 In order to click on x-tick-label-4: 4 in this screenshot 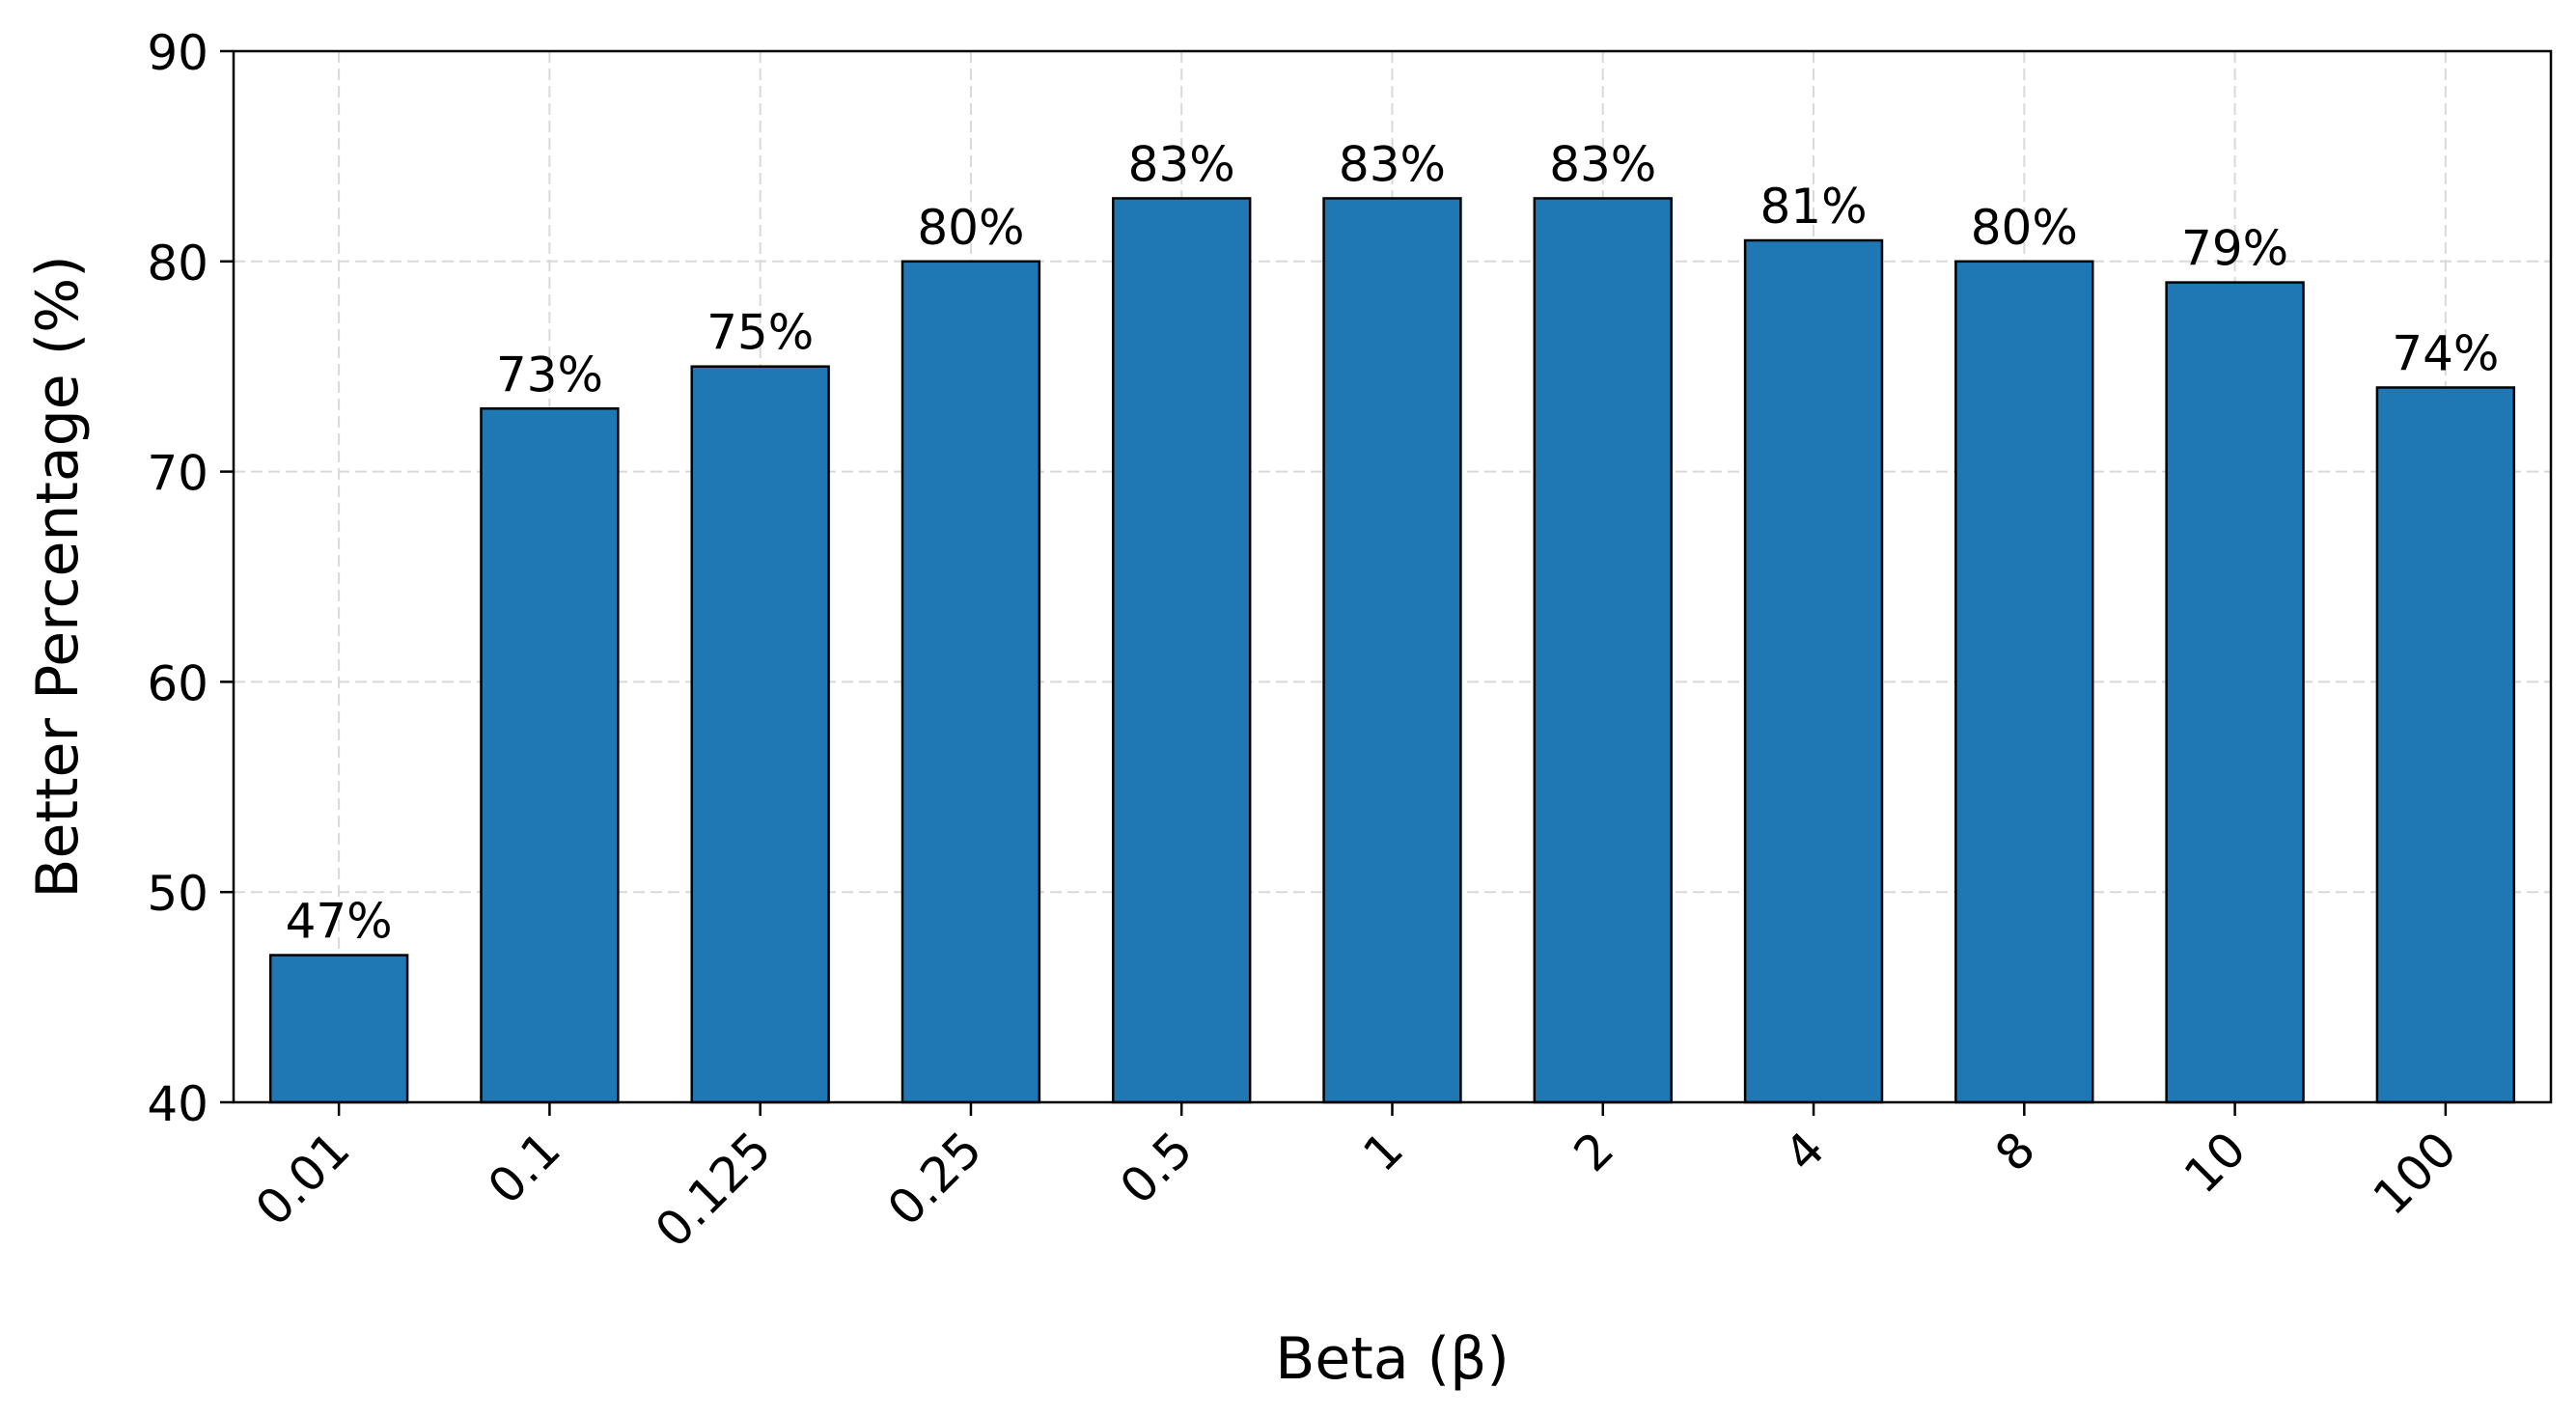, I will do `click(1805, 1151)`.